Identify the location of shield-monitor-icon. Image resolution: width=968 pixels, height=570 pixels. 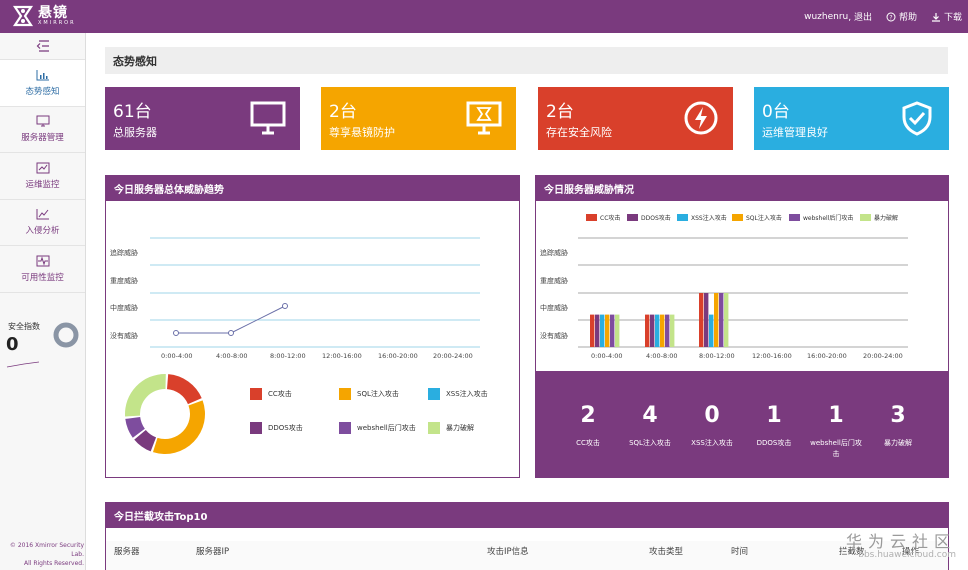
(484, 118).